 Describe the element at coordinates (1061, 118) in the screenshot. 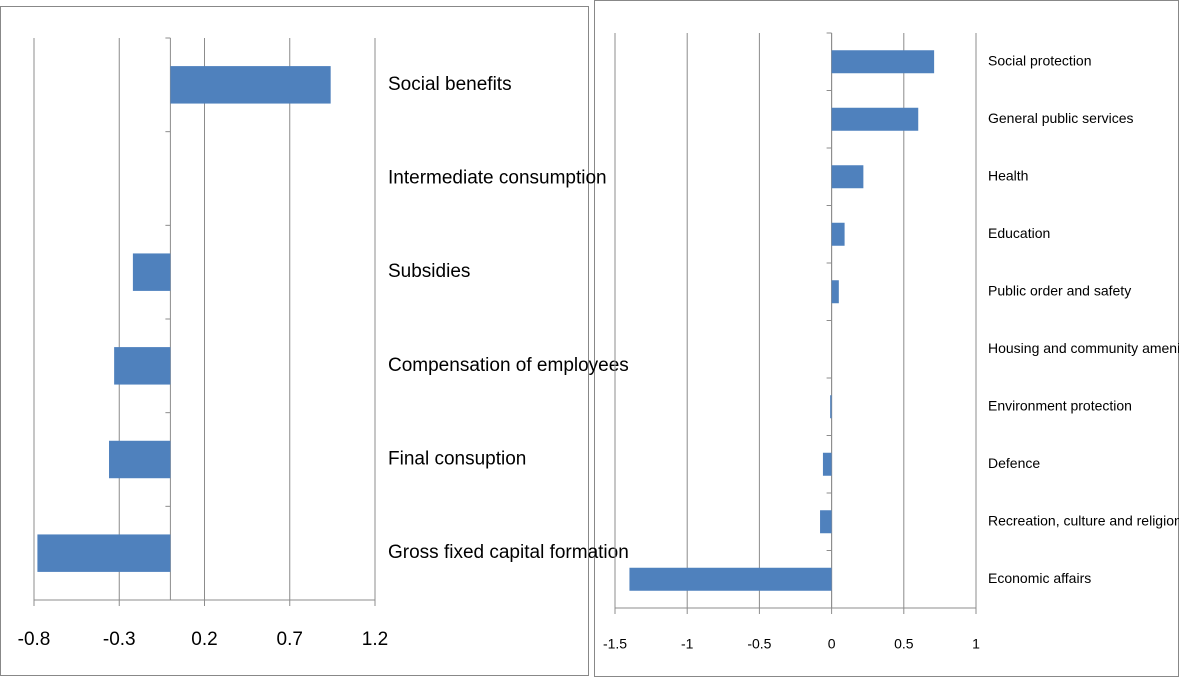

I see `category-label: General public services` at that location.